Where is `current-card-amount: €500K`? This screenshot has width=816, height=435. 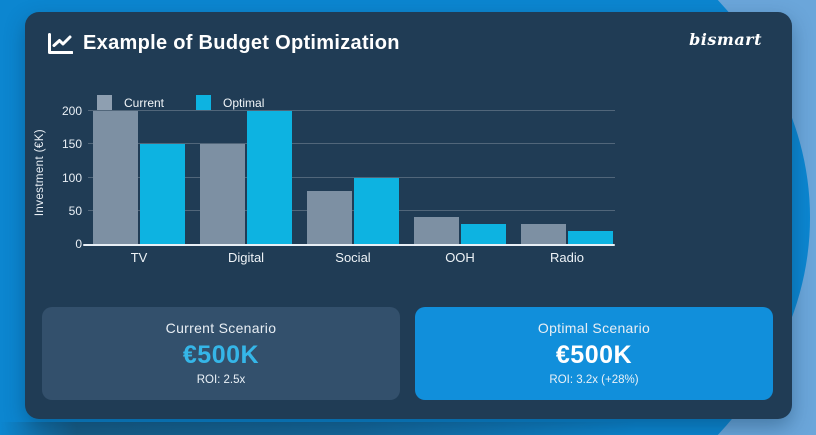 current-card-amount: €500K is located at coordinates (221, 355).